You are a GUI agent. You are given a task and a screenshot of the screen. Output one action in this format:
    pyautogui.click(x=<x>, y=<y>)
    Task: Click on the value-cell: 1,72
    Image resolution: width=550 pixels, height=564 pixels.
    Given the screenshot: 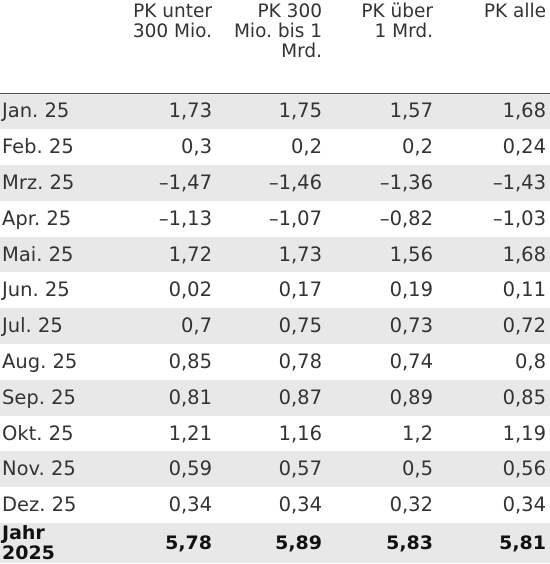 What is the action you would take?
    pyautogui.click(x=161, y=254)
    